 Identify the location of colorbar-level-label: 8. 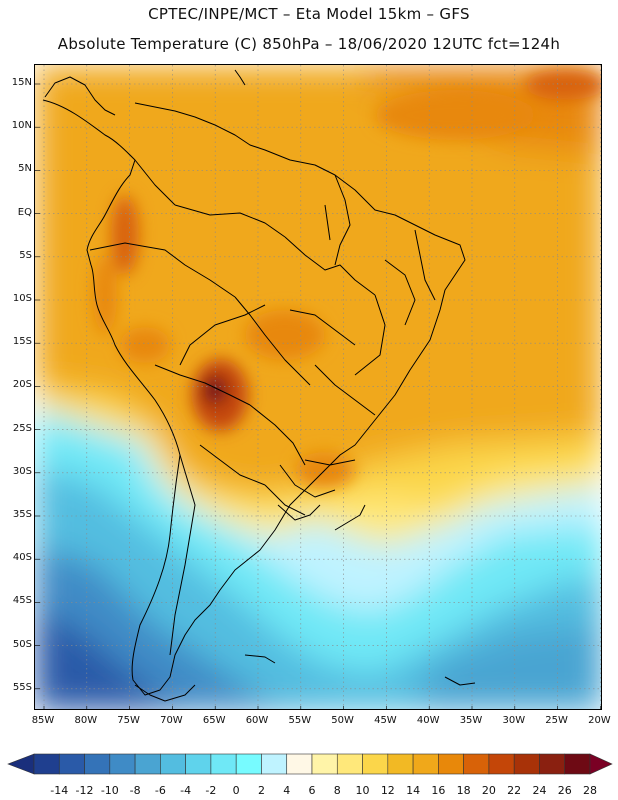
(337, 790).